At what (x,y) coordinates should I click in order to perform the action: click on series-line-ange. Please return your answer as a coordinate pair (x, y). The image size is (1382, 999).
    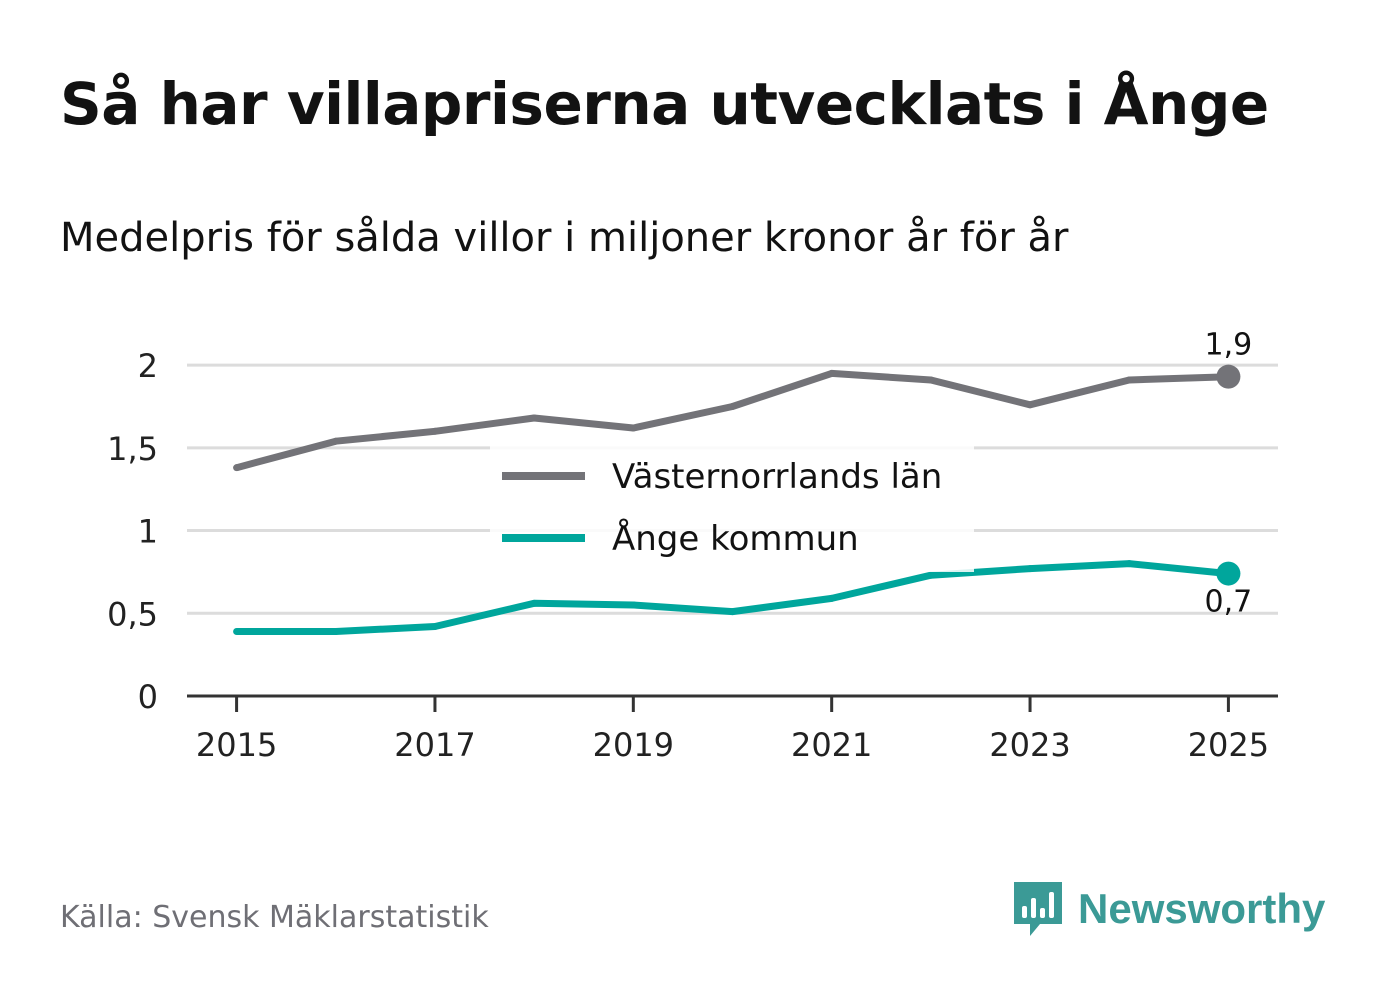
    Looking at the image, I should click on (732, 597).